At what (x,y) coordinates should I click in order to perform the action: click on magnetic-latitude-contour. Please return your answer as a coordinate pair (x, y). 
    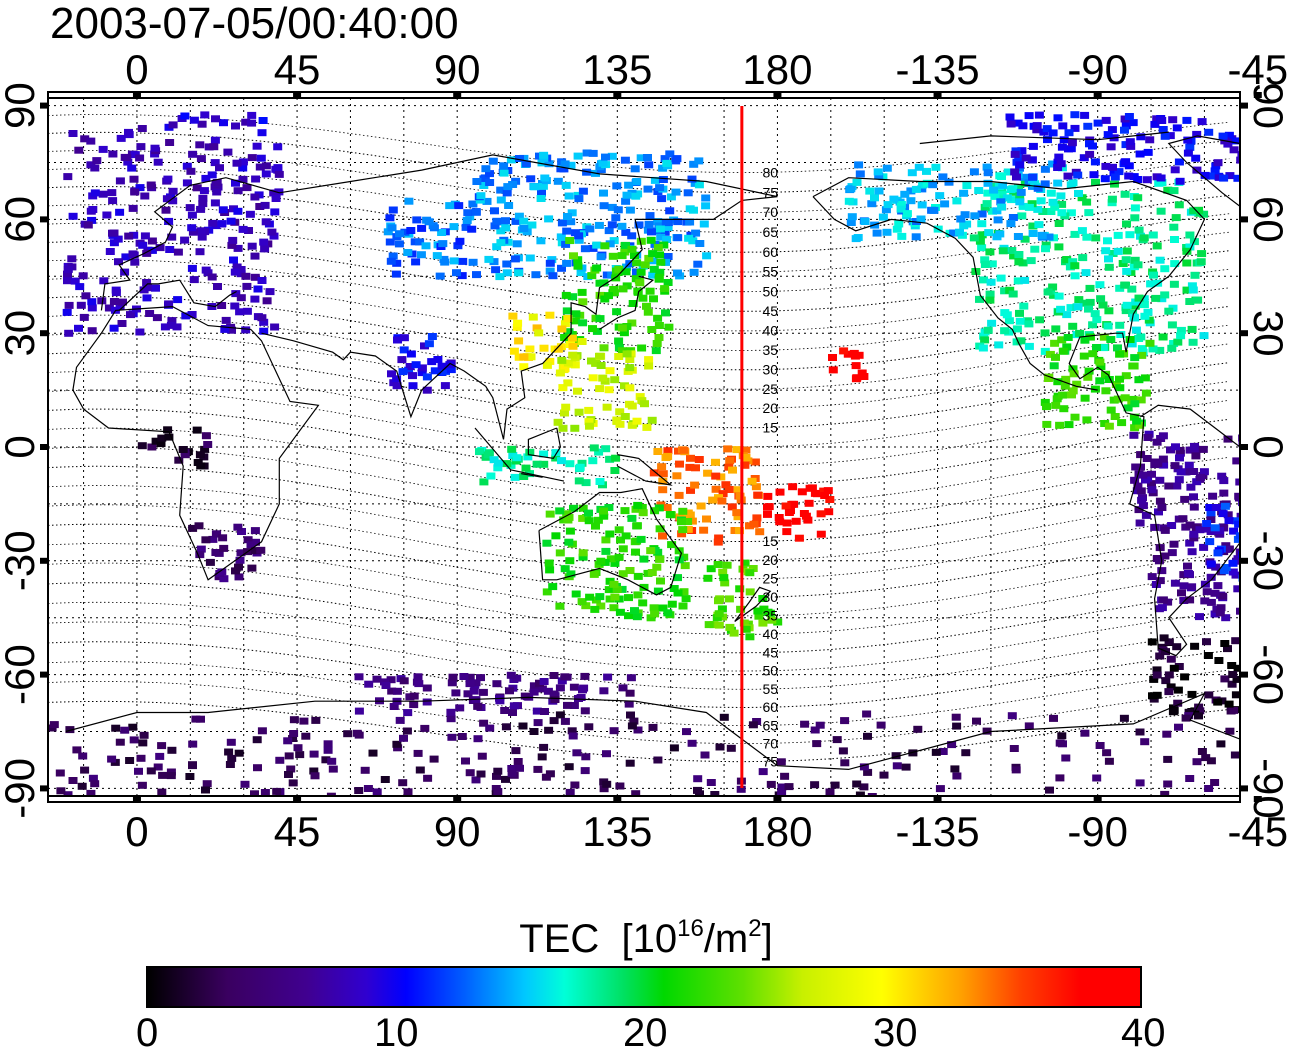
    Looking at the image, I should click on (639, 447).